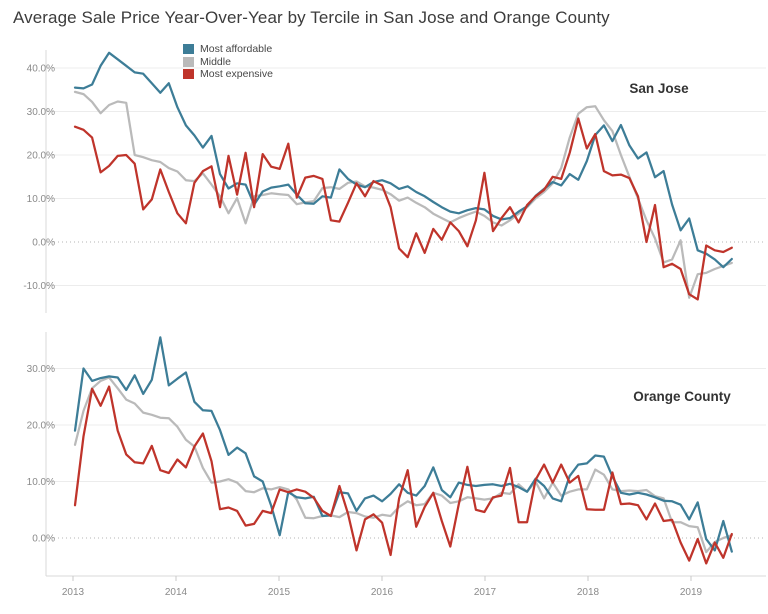 The width and height of the screenshot is (768, 614). I want to click on x-tick-label: 2019, so click(691, 592).